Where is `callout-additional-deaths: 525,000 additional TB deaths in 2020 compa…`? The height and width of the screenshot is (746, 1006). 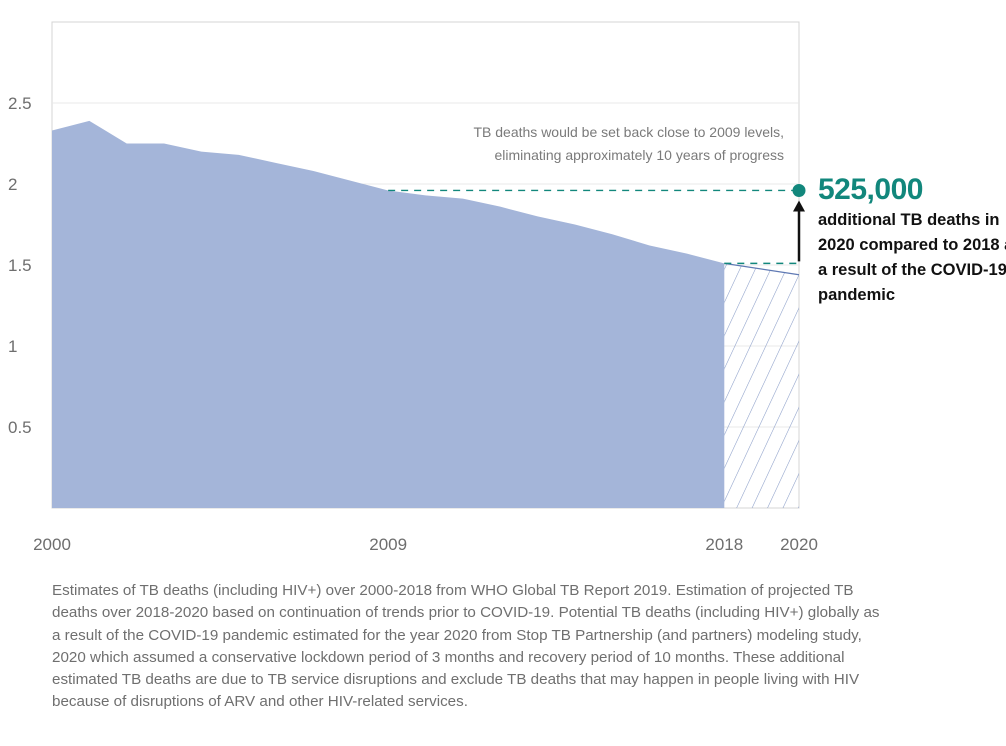 callout-additional-deaths: 525,000 additional TB deaths in 2020 compa… is located at coordinates (912, 238).